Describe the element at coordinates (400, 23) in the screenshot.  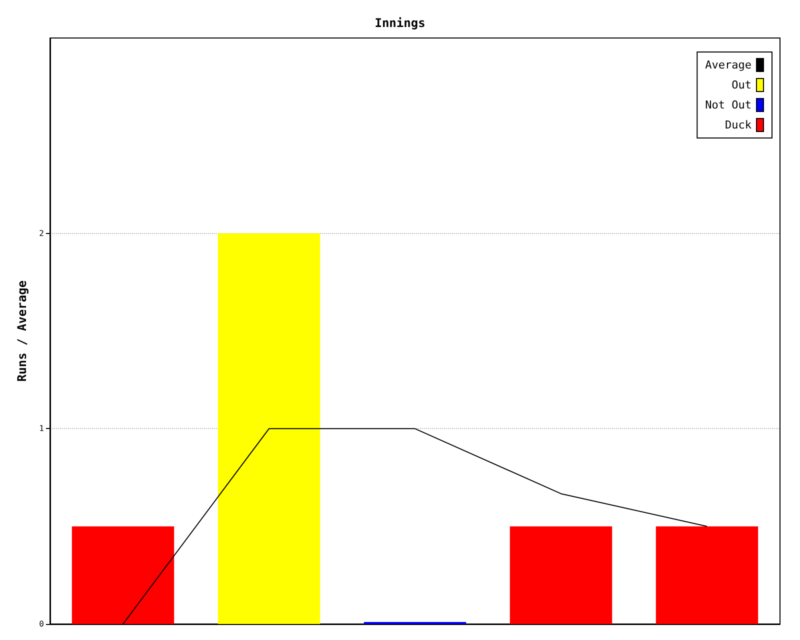
I see `chart-title: Innings` at that location.